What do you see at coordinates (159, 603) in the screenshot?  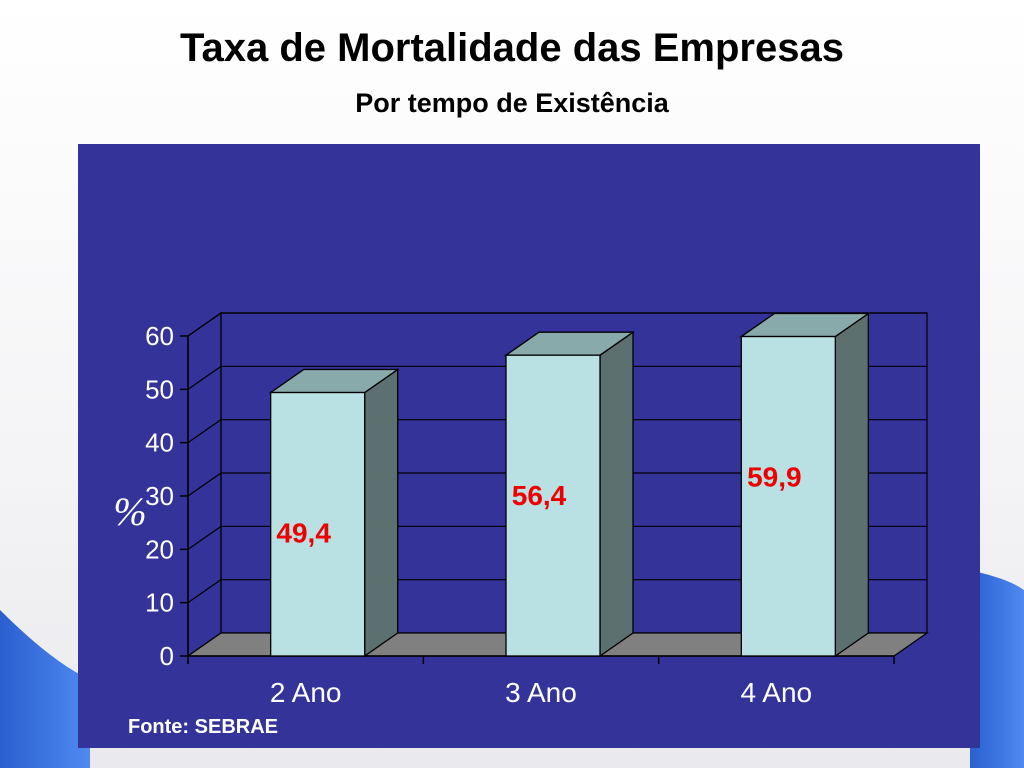 I see `y-tick-label: 10` at bounding box center [159, 603].